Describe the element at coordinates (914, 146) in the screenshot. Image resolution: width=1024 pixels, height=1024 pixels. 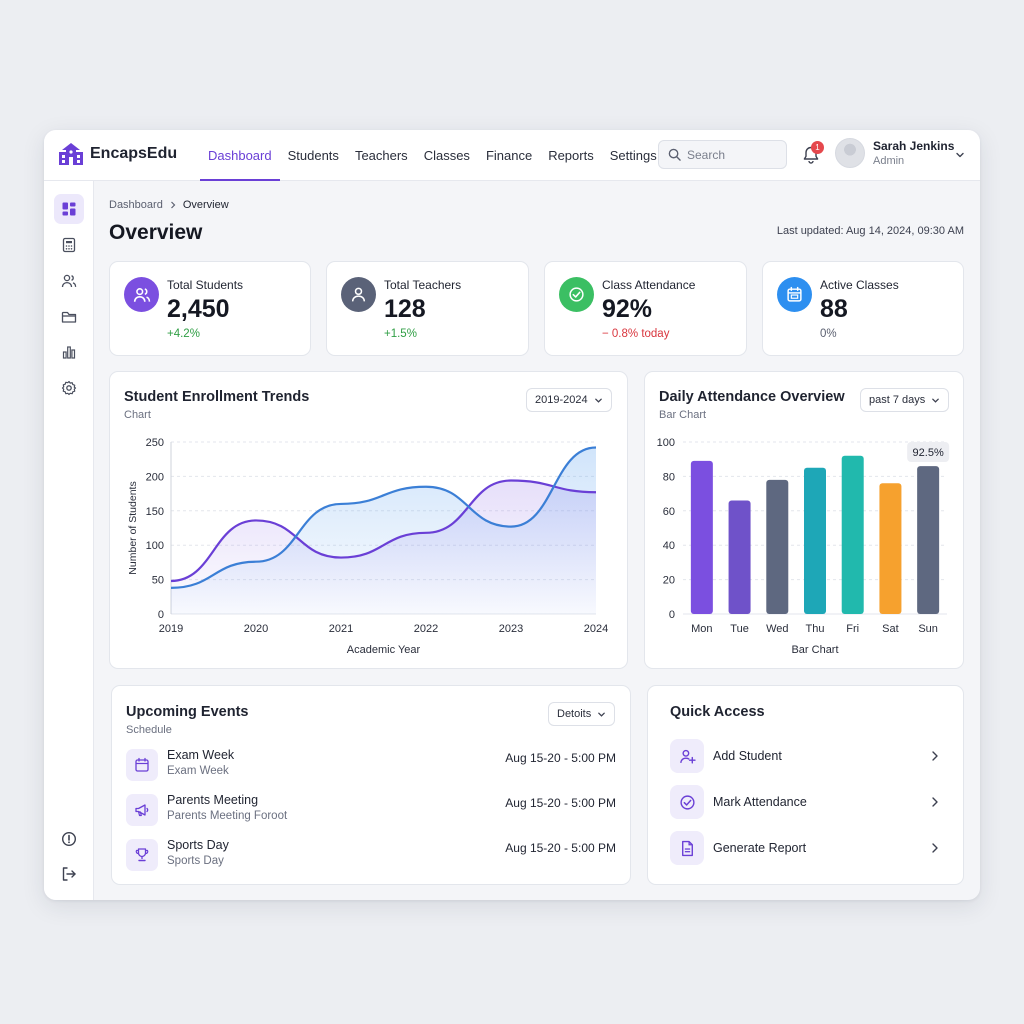
I see `user-name: Sarah Jenkins` at that location.